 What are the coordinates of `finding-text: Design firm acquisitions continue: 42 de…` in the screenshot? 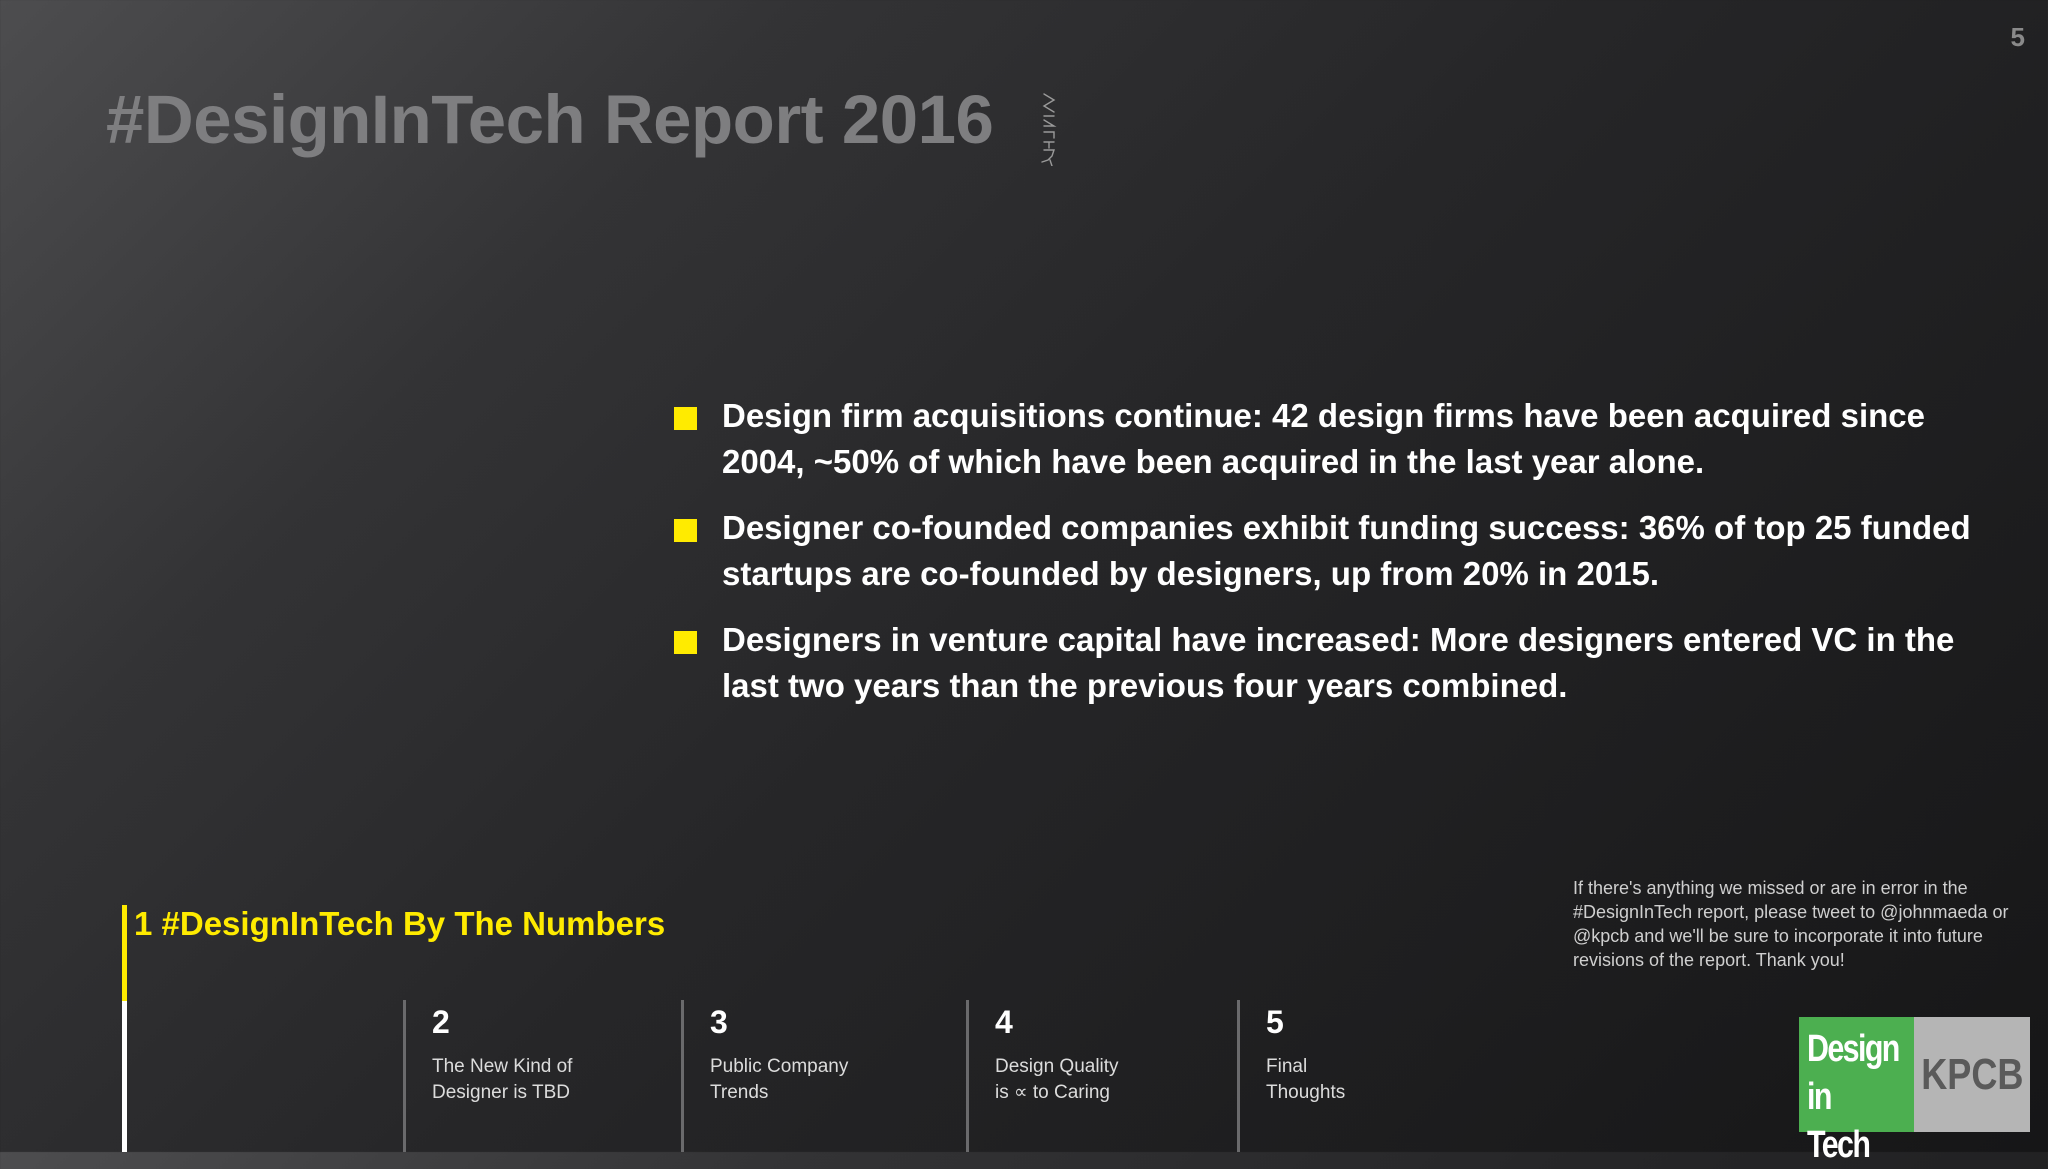 It's located at (1323, 438).